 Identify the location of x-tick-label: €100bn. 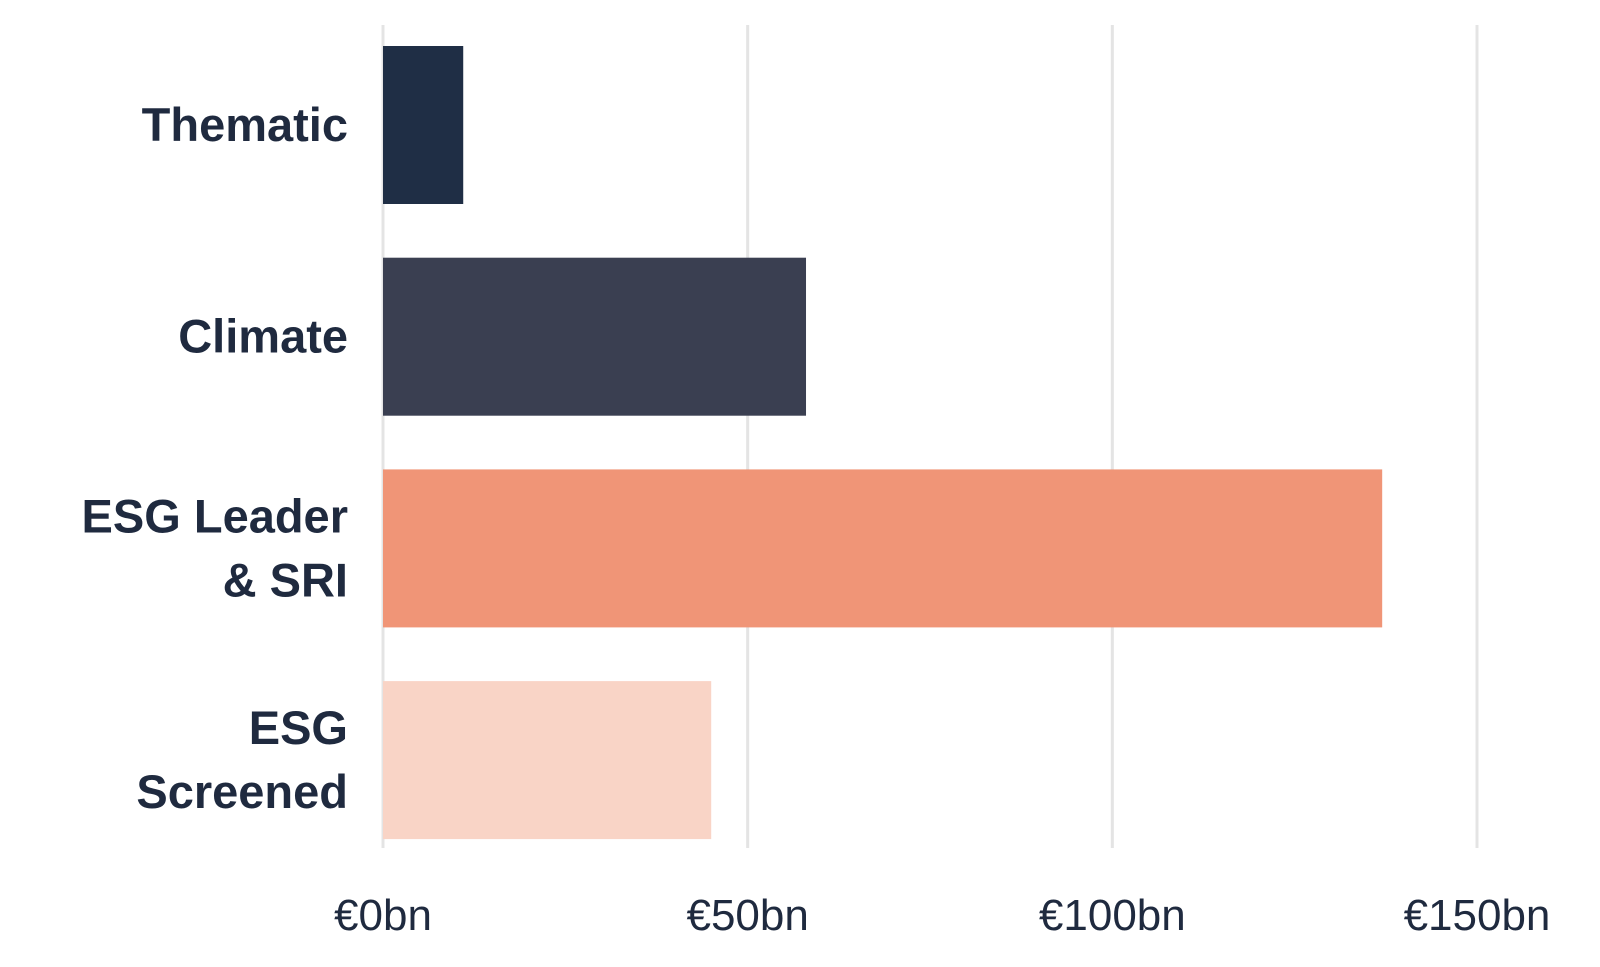
(1112, 915).